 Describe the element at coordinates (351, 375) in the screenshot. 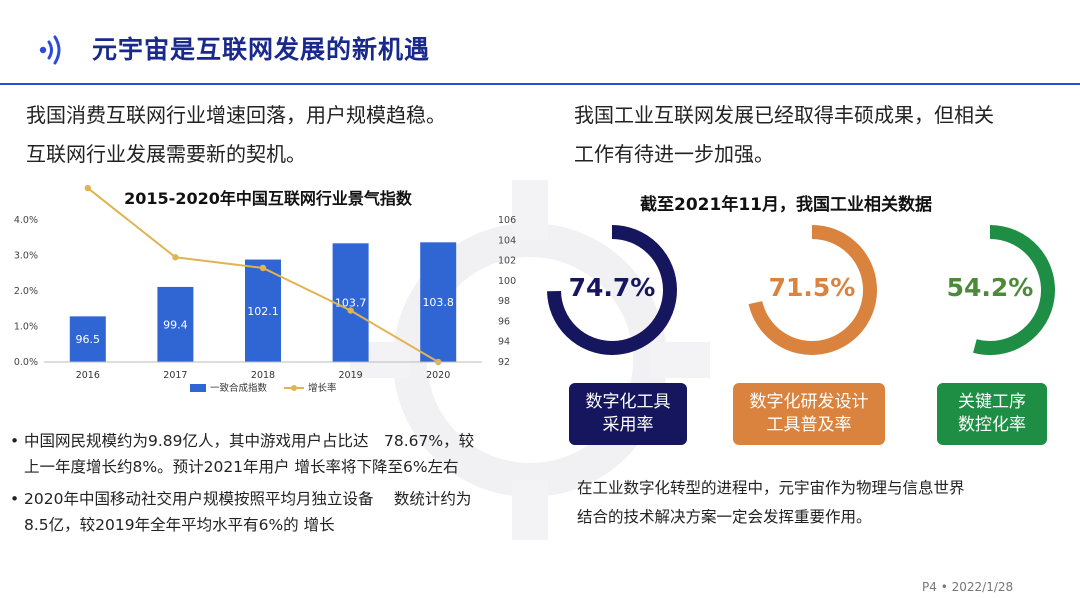

I see `x-tick-label: 2019` at that location.